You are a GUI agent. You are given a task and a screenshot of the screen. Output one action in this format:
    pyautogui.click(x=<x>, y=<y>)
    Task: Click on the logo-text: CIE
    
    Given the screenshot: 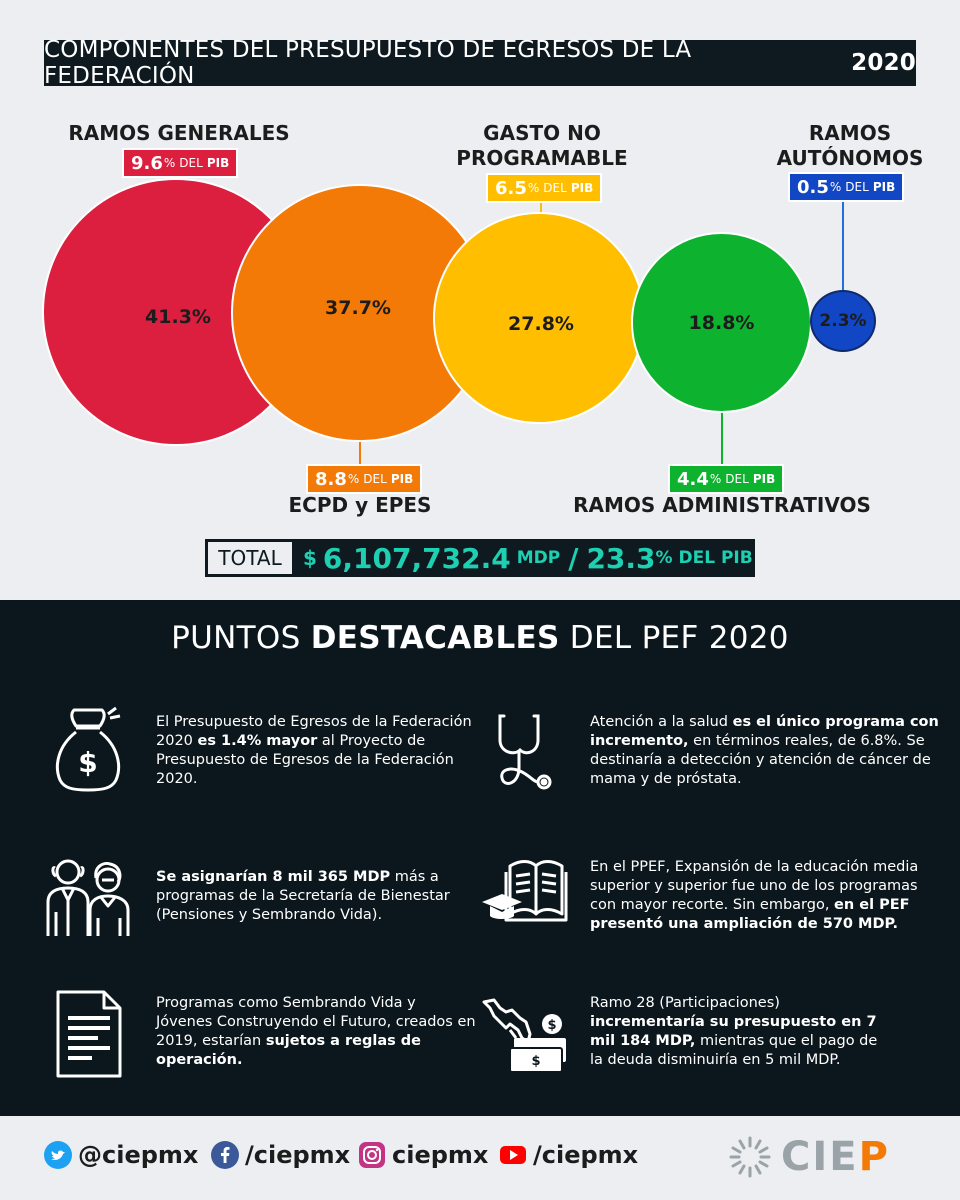 What is the action you would take?
    pyautogui.click(x=820, y=1157)
    